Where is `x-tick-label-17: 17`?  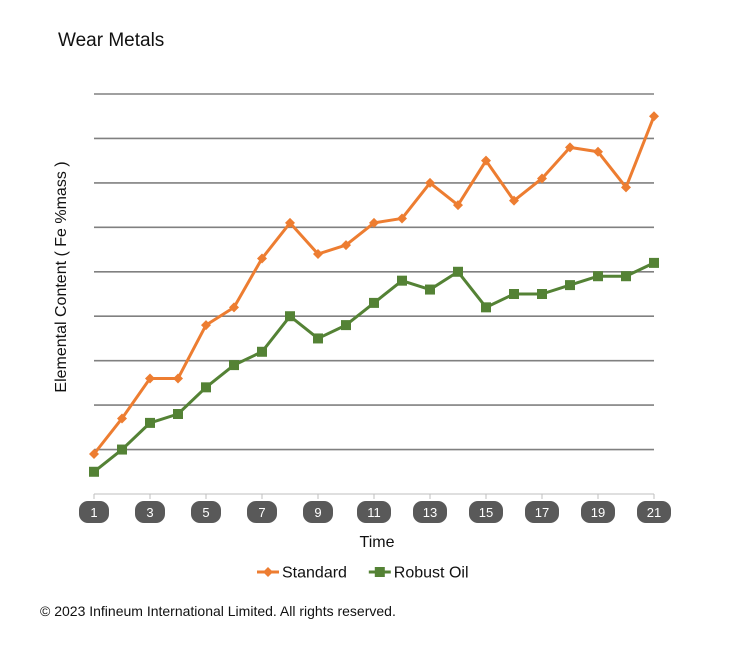
x-tick-label-17: 17 is located at coordinates (542, 512).